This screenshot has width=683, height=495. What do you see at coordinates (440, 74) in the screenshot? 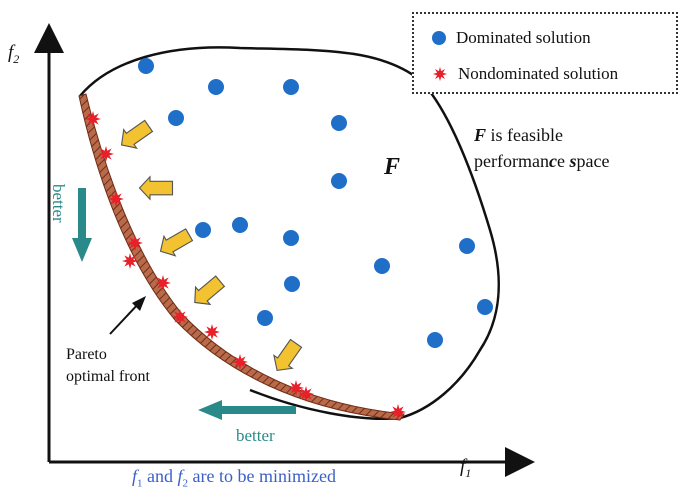
I see `nondominated-marker-icon` at bounding box center [440, 74].